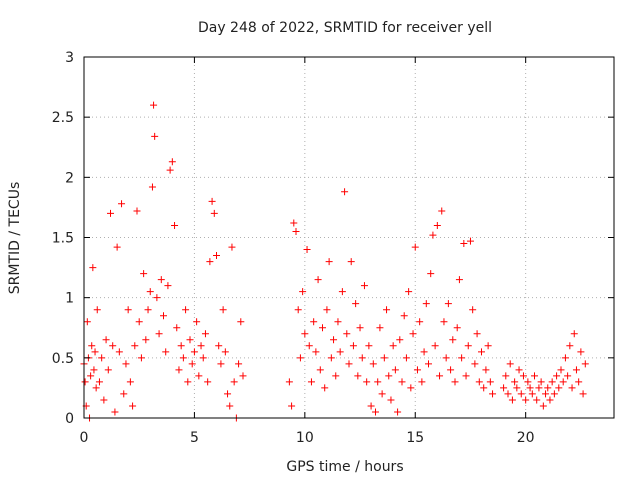 The image size is (640, 480). Describe the element at coordinates (63, 359) in the screenshot. I see `y-tick-label: 0.5` at that location.